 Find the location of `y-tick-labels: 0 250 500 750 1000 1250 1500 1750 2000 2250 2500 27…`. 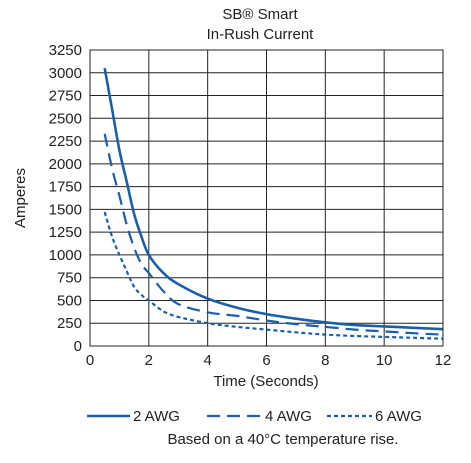

y-tick-labels: 0 250 500 750 1000 1250 1500 1750 2000 2250 2500 27… is located at coordinates (65, 198).